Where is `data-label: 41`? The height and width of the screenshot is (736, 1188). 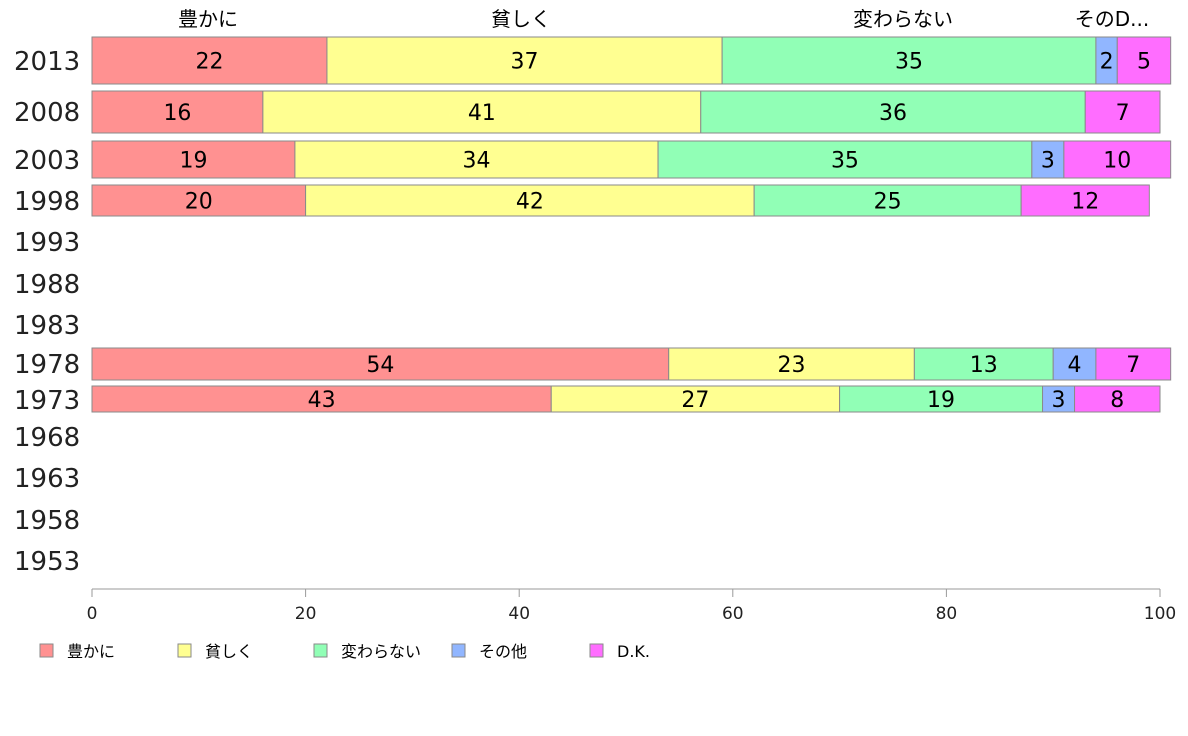
data-label: 41 is located at coordinates (482, 113).